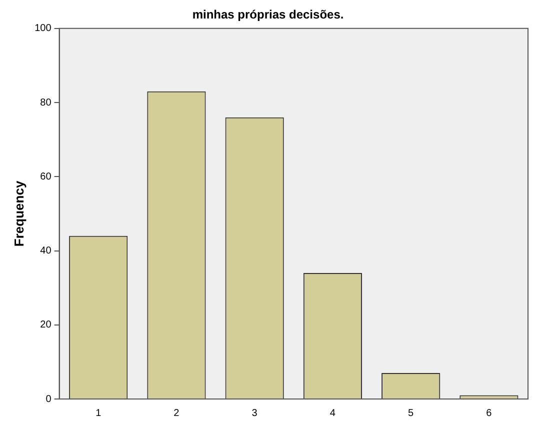  I want to click on y-tick-label: 80, so click(46, 102).